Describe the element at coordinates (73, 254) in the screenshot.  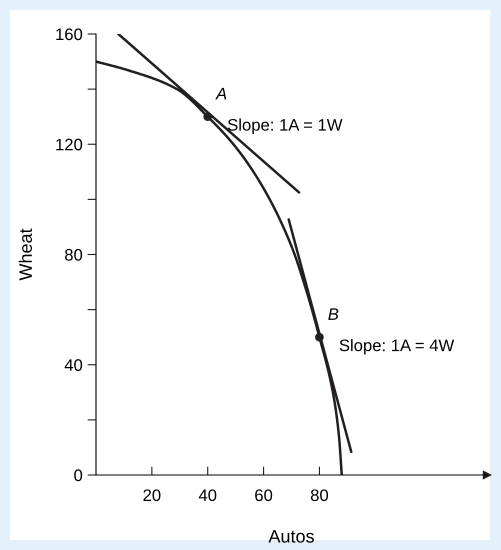
I see `y-tick-label: 80` at that location.